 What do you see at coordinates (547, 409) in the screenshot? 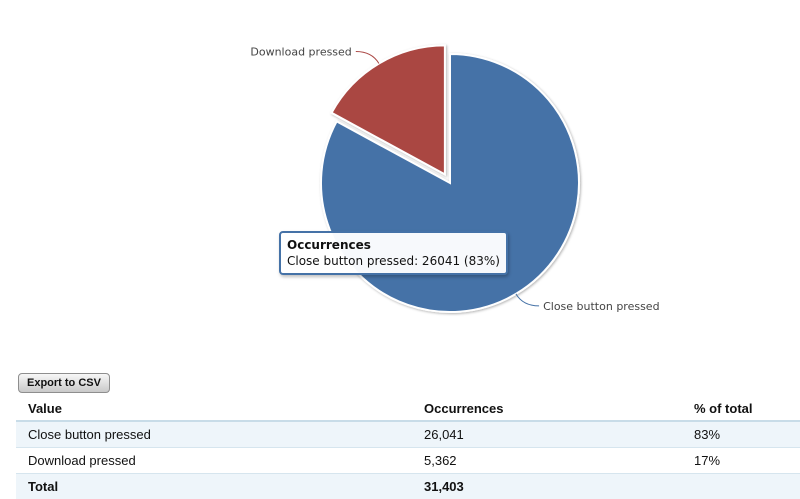
I see `header-occurrences: Occurrences` at bounding box center [547, 409].